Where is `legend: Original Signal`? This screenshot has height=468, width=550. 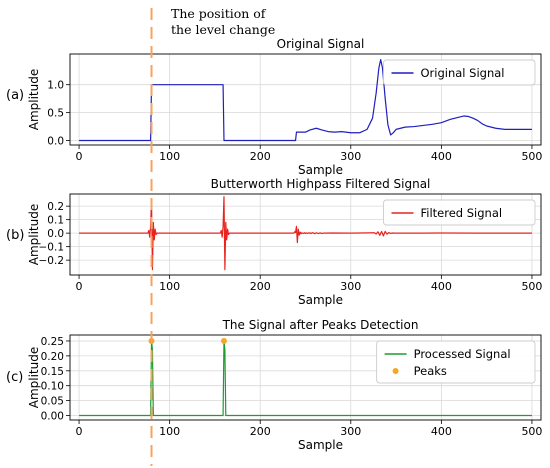
legend: Original Signal is located at coordinates (459, 72).